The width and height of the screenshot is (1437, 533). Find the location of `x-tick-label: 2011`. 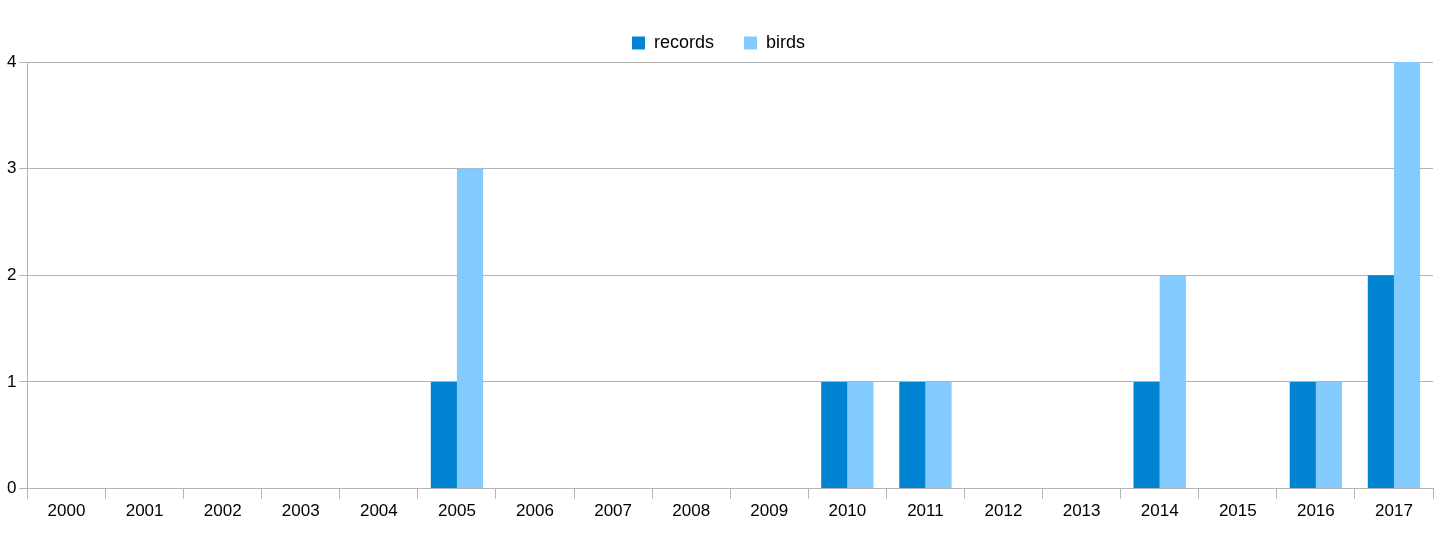

x-tick-label: 2011 is located at coordinates (925, 511).